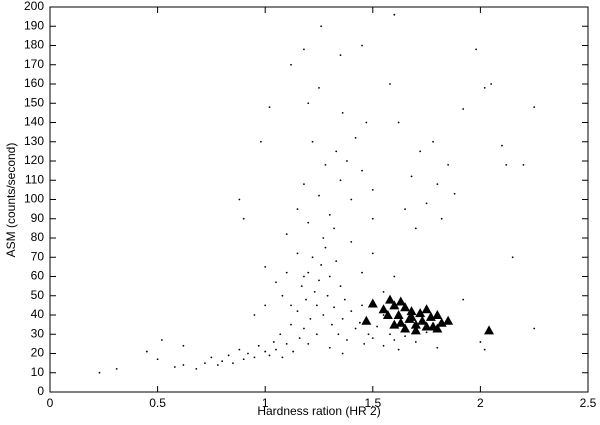 The width and height of the screenshot is (600, 425). I want to click on y-tick-label: 130, so click(34, 141).